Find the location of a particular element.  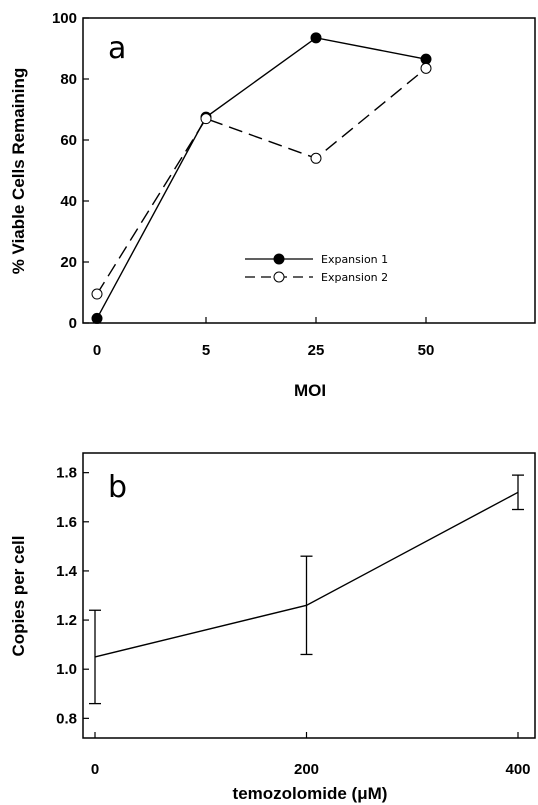

panel-a-x-tick-label: 0 is located at coordinates (97, 350).